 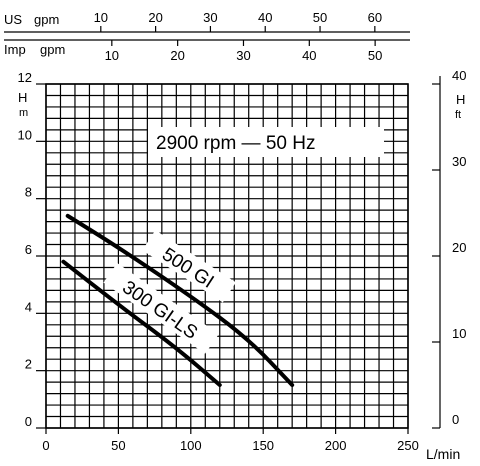 What do you see at coordinates (459, 161) in the screenshot?
I see `y-right-tick-label: 30` at bounding box center [459, 161].